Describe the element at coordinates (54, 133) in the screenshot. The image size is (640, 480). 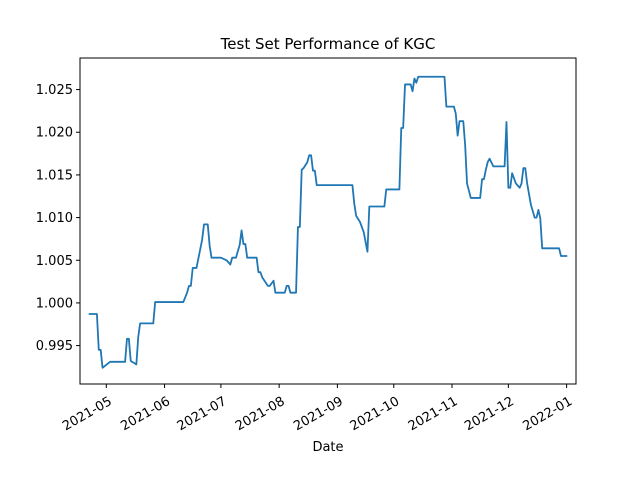
I see `y-tick-label: 1.020` at that location.